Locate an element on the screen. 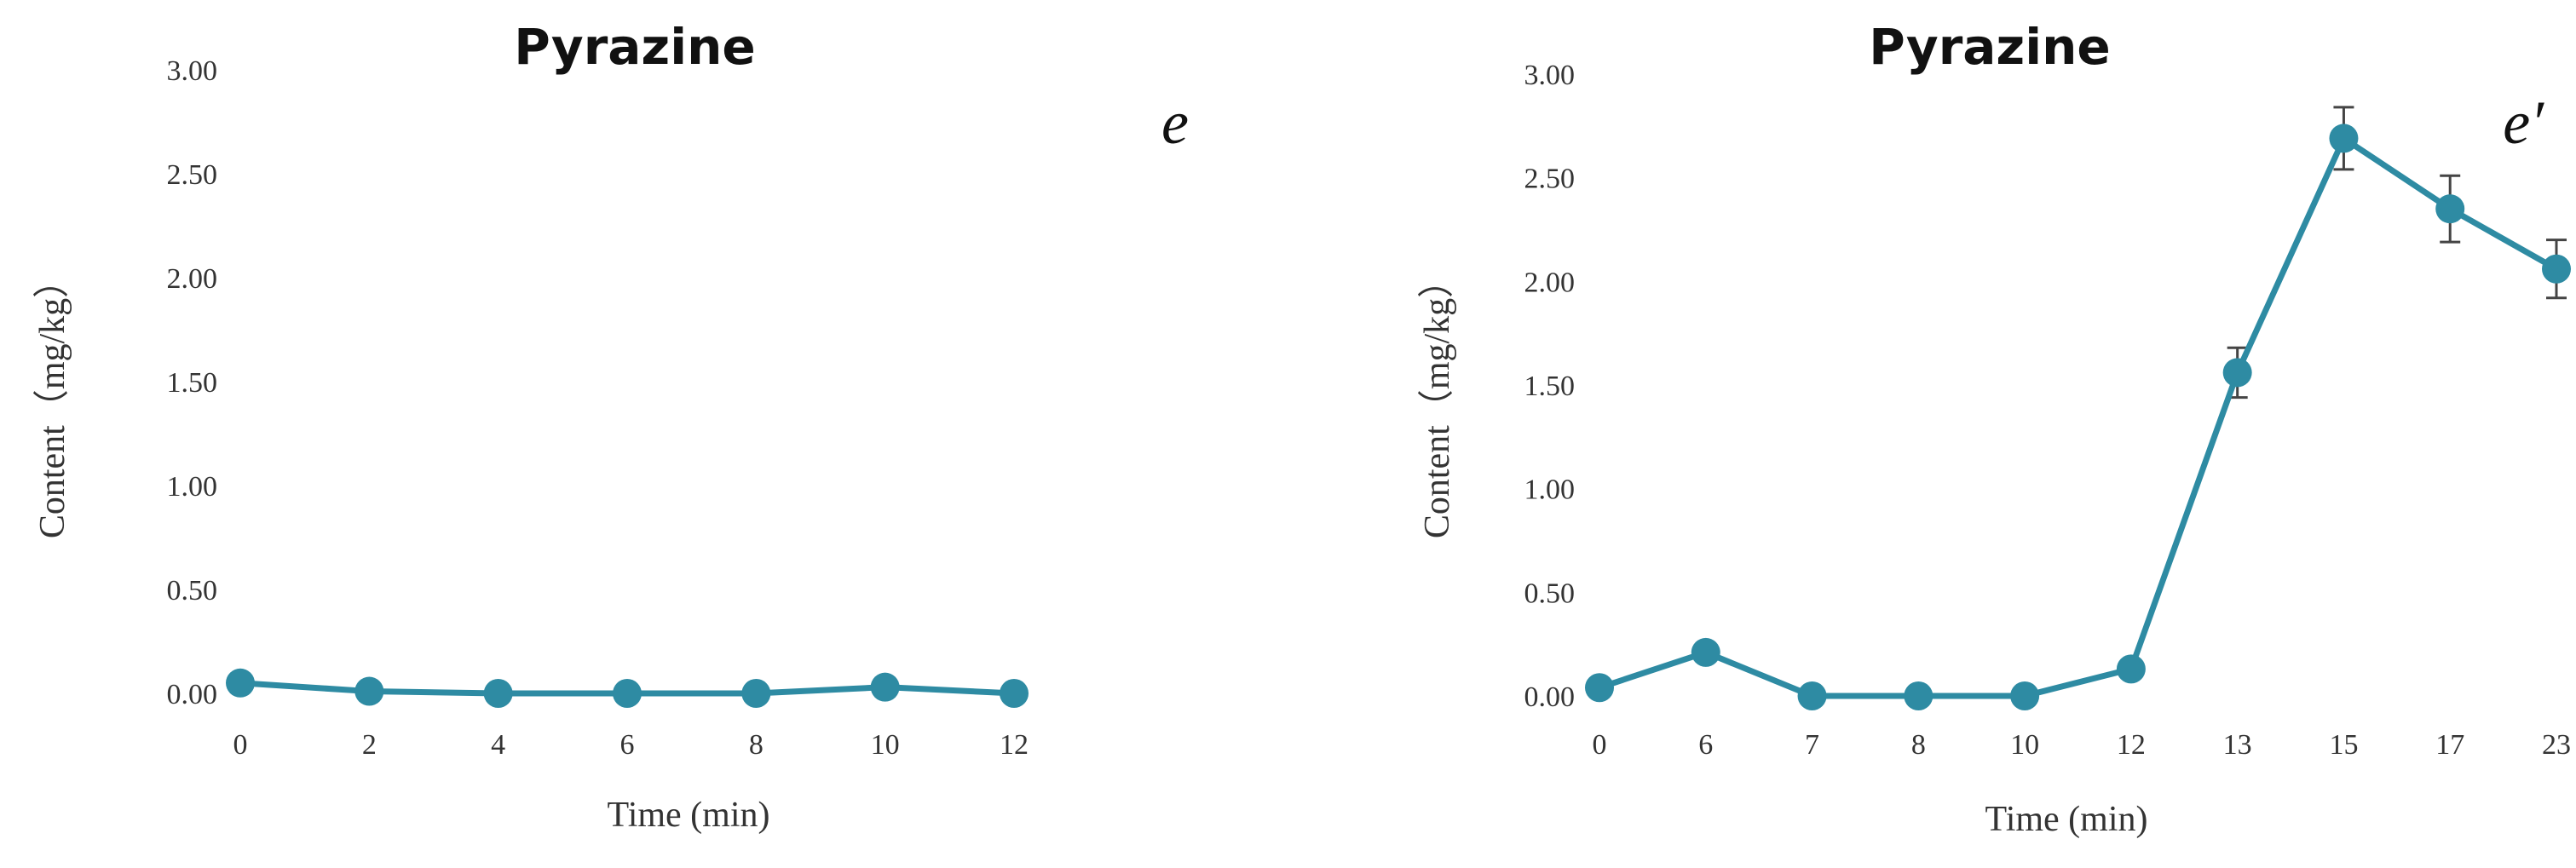 The width and height of the screenshot is (2576, 868). x-tick-label: 15 is located at coordinates (2343, 745).